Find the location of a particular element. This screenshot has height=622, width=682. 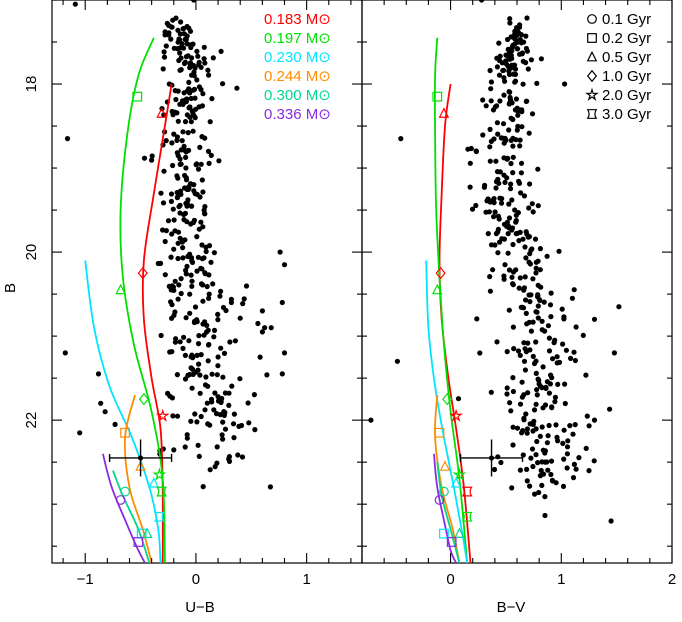

x-tick-label: 0 is located at coordinates (196, 579).